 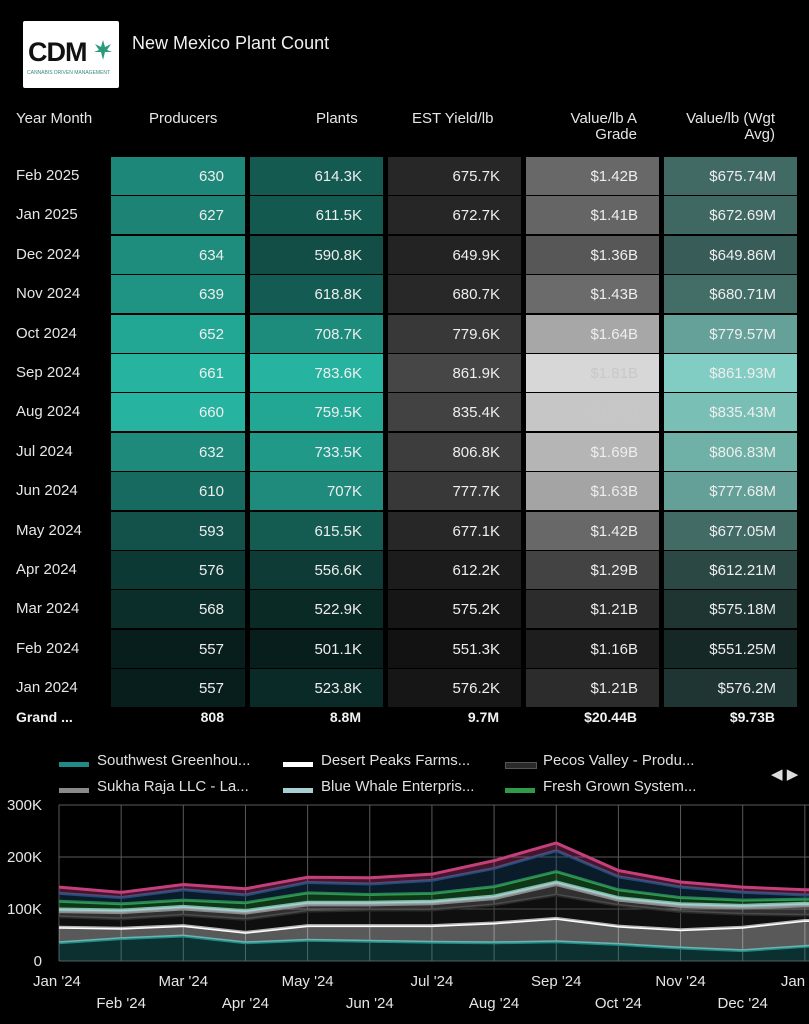 I want to click on table-cell-plants: 614.3K, so click(x=316, y=176).